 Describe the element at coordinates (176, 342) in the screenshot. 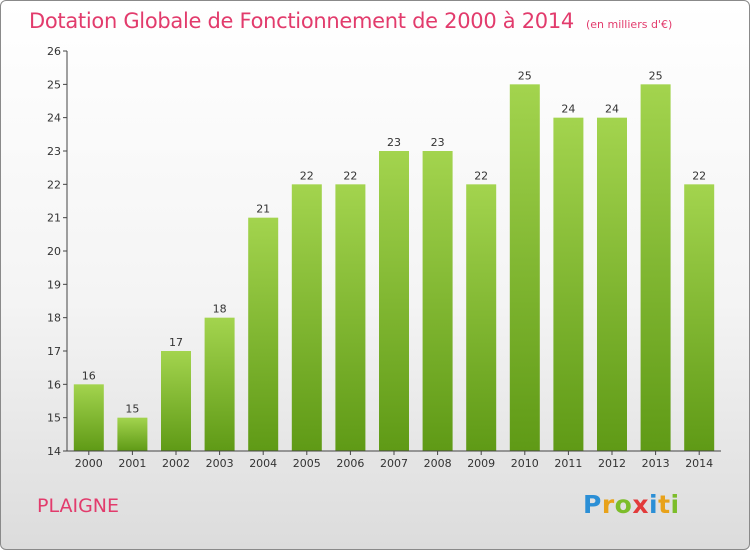

I see `data-label-2002: 17` at that location.